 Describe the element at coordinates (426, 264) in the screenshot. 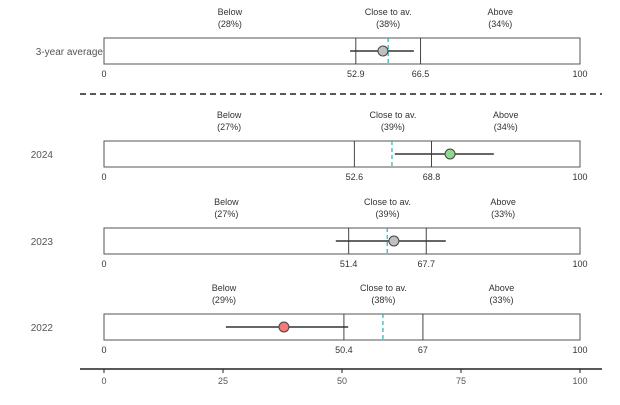

I see `tick-label: 67.7` at that location.